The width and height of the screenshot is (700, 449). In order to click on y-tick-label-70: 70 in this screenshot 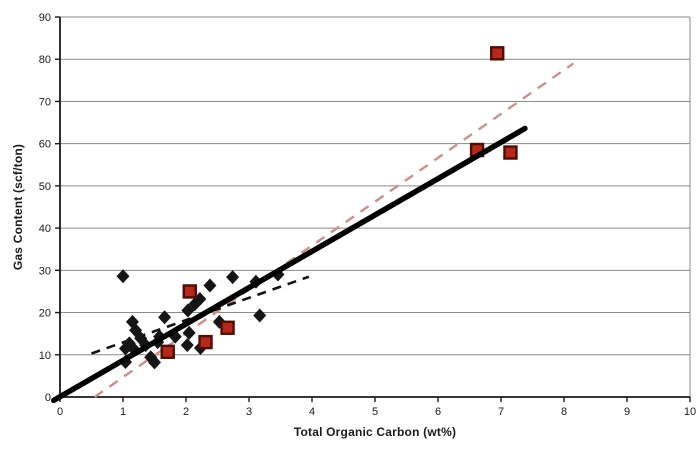, I will do `click(45, 102)`.